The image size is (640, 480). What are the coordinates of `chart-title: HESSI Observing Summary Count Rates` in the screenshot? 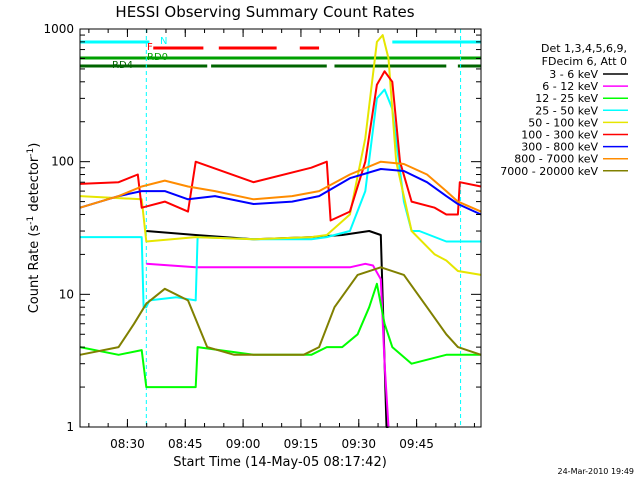 It's located at (264, 12).